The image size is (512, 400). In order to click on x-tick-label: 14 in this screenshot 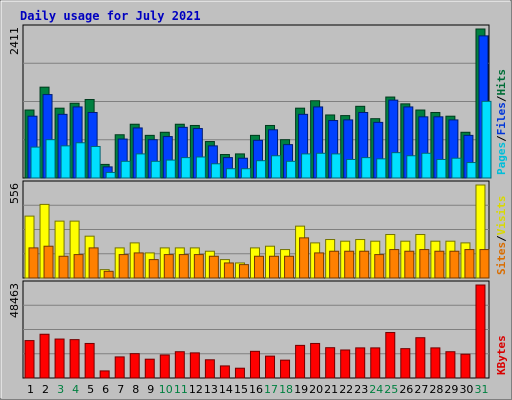, I will do `click(226, 389)`.